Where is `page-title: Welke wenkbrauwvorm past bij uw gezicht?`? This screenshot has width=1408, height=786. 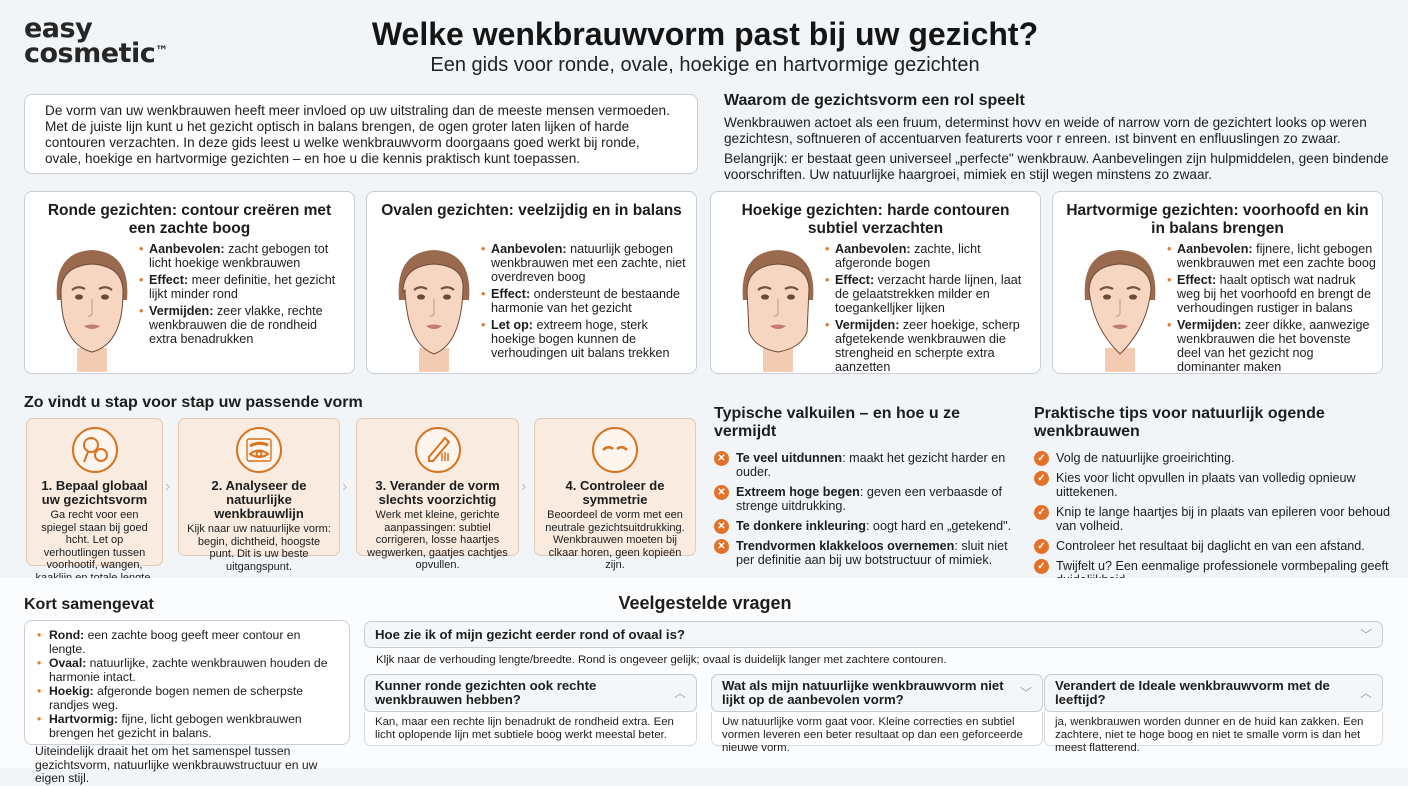
page-title: Welke wenkbrauwvorm past bij uw gezicht? is located at coordinates (705, 34).